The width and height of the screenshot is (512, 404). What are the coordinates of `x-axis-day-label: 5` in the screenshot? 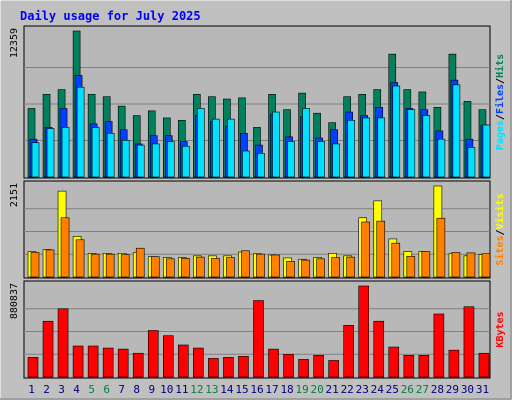 It's located at (91, 389).